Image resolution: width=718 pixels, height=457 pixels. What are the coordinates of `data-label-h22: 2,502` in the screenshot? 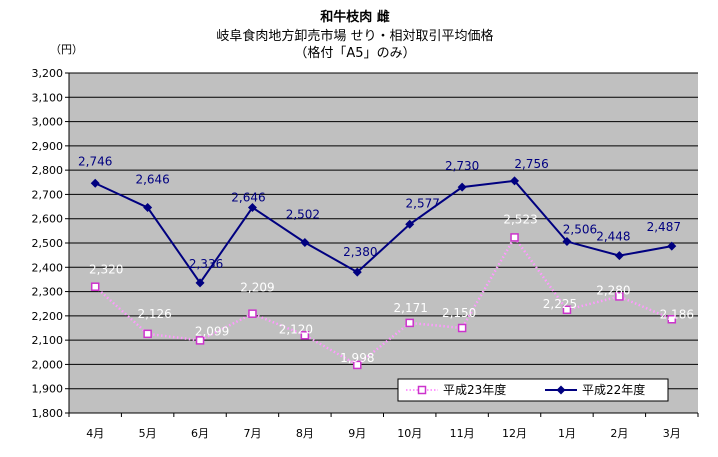 It's located at (303, 215).